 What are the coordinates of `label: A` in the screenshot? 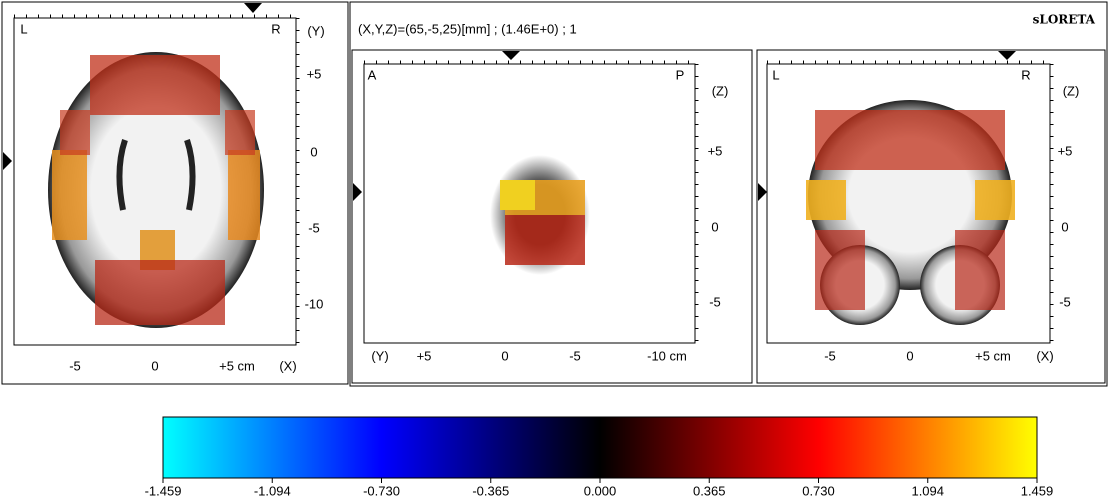 It's located at (372, 74).